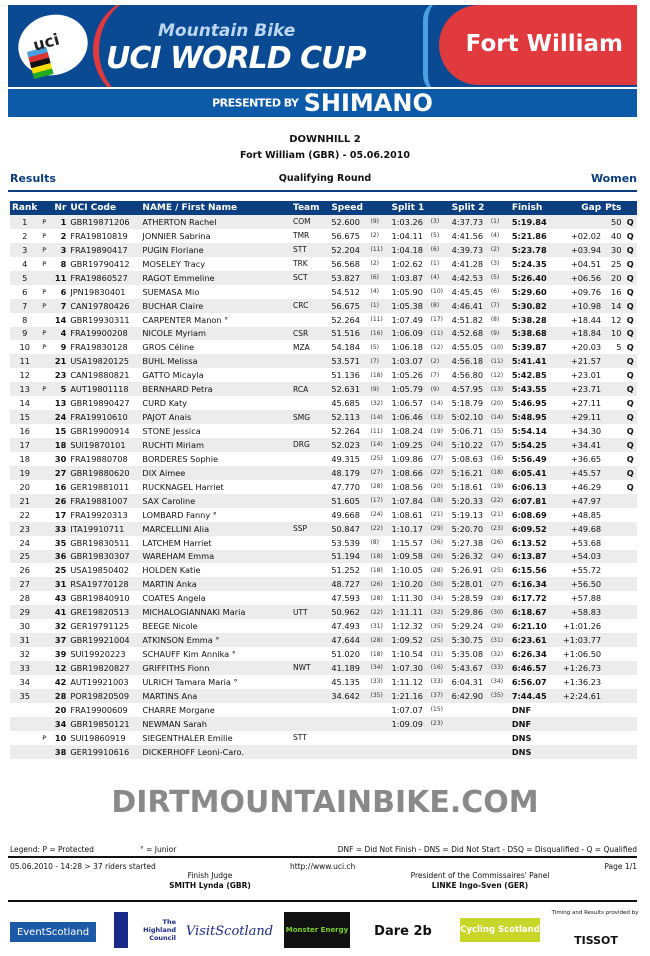 Image resolution: width=650 pixels, height=956 pixels. I want to click on rank-cell: 13, so click(25, 389).